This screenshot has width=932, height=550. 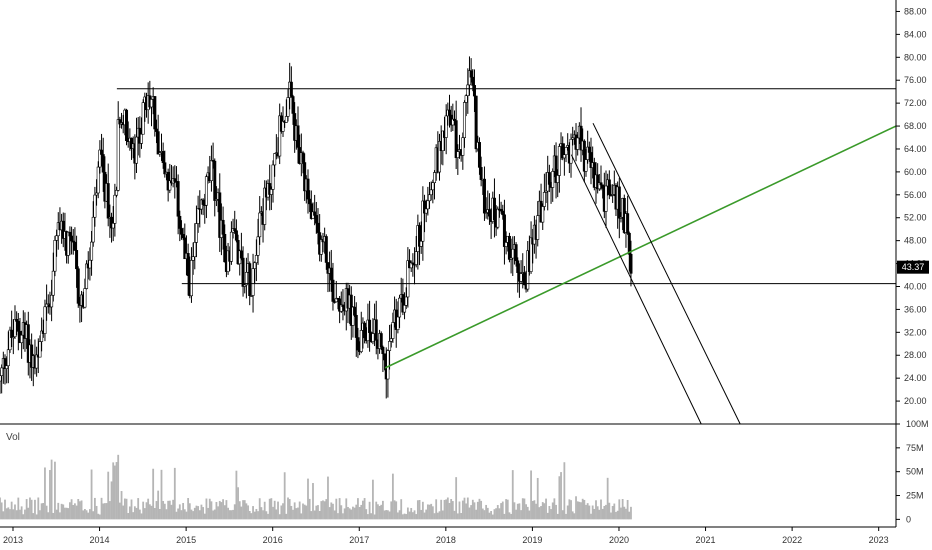 I want to click on volume-axis: 100M 75M 50M 25M 0, so click(x=912, y=471).